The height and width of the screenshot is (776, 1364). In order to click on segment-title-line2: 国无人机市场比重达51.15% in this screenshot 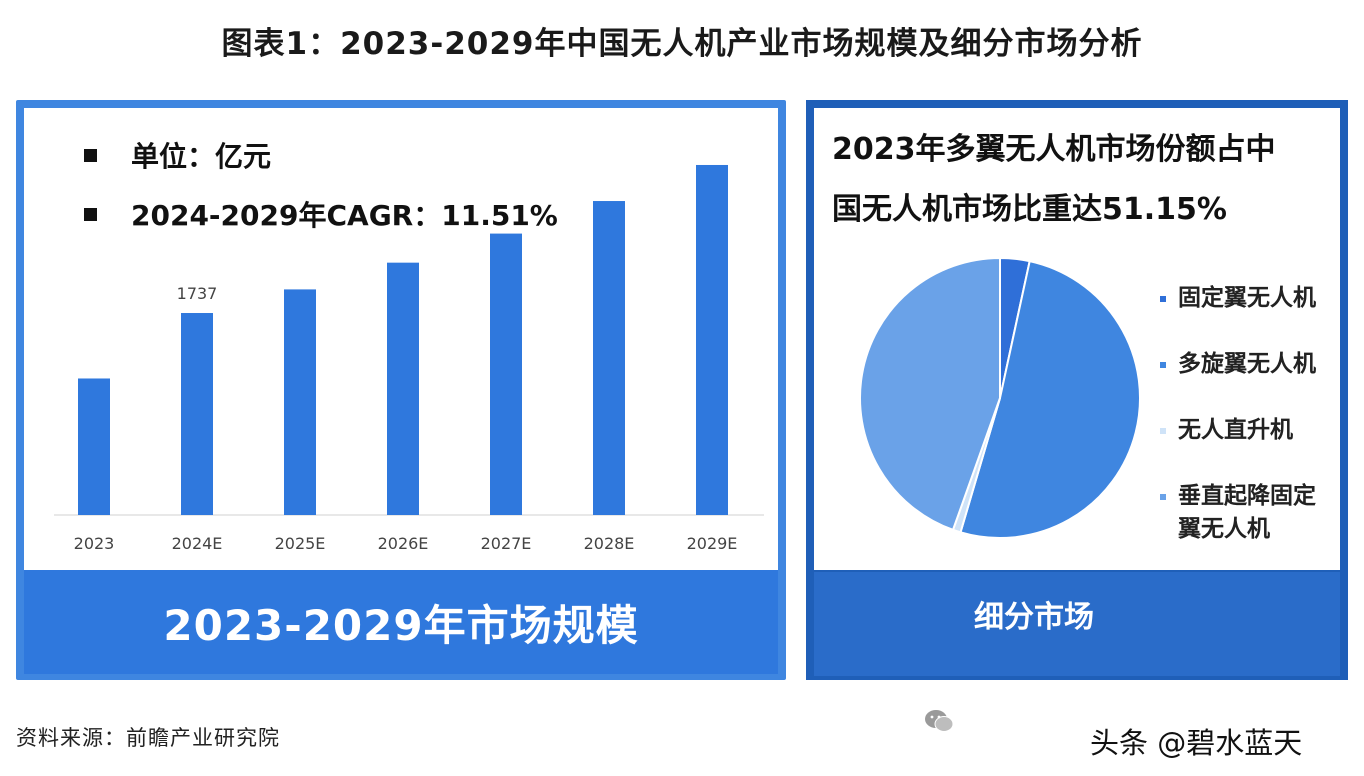, I will do `click(1029, 209)`.